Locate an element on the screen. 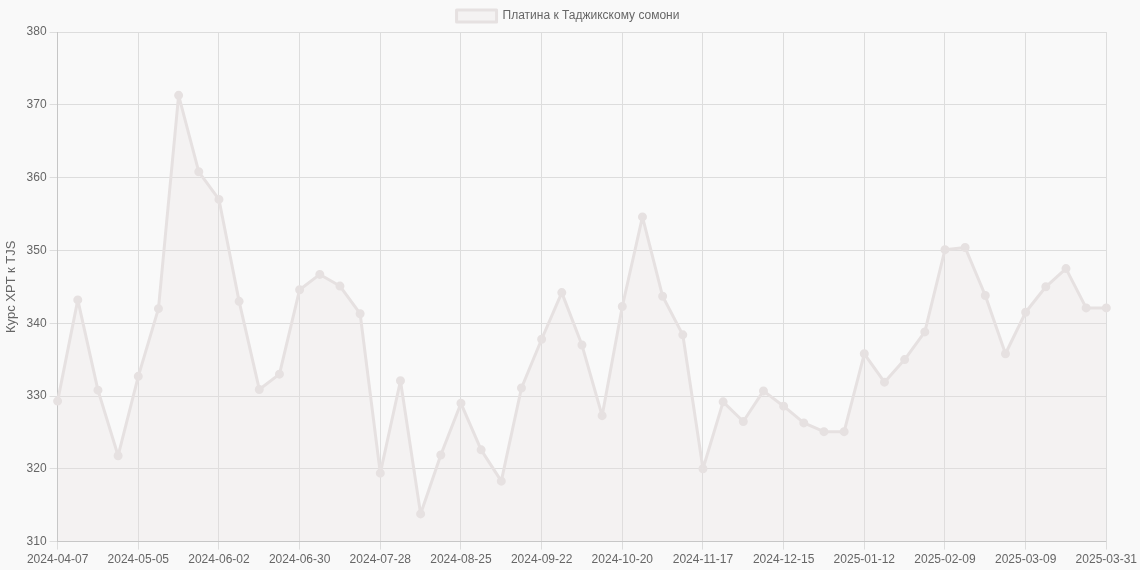 The height and width of the screenshot is (570, 1140). x-tick-label: 2024-11-17 is located at coordinates (703, 559).